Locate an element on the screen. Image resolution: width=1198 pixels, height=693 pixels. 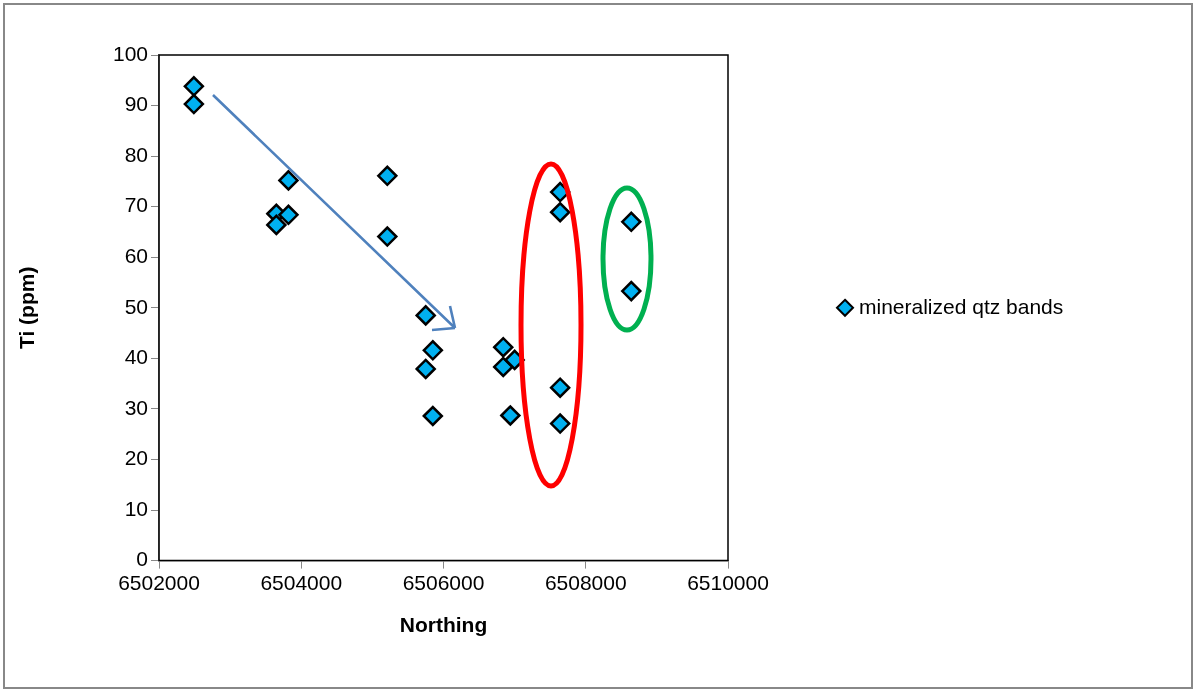
x-tick-label: 6504000 is located at coordinates (301, 582).